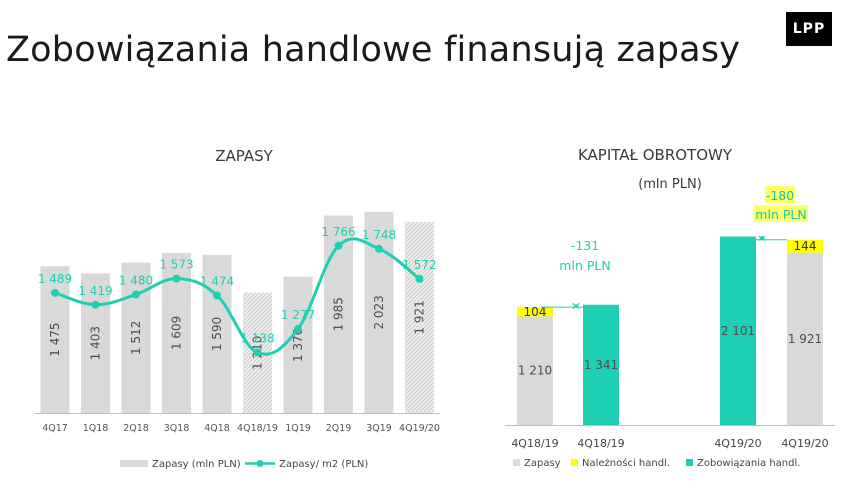  I want to click on diff-131-arrow-head-bottom, so click(576, 305).